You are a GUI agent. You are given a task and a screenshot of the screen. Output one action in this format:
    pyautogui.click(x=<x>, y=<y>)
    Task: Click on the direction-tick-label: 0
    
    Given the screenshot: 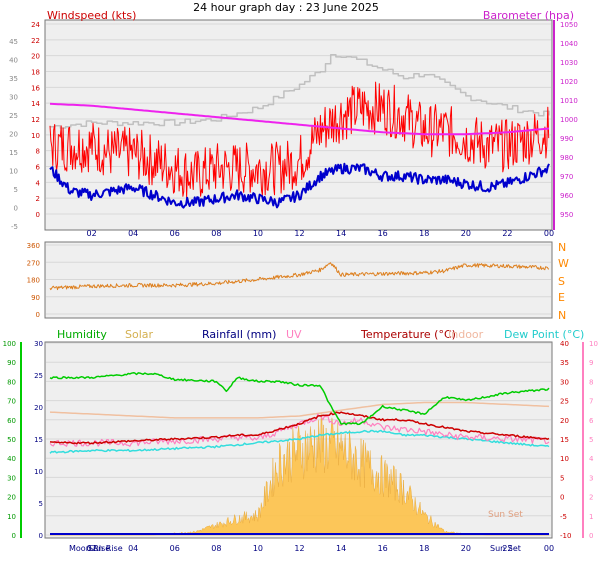 What is the action you would take?
    pyautogui.click(x=38, y=315)
    